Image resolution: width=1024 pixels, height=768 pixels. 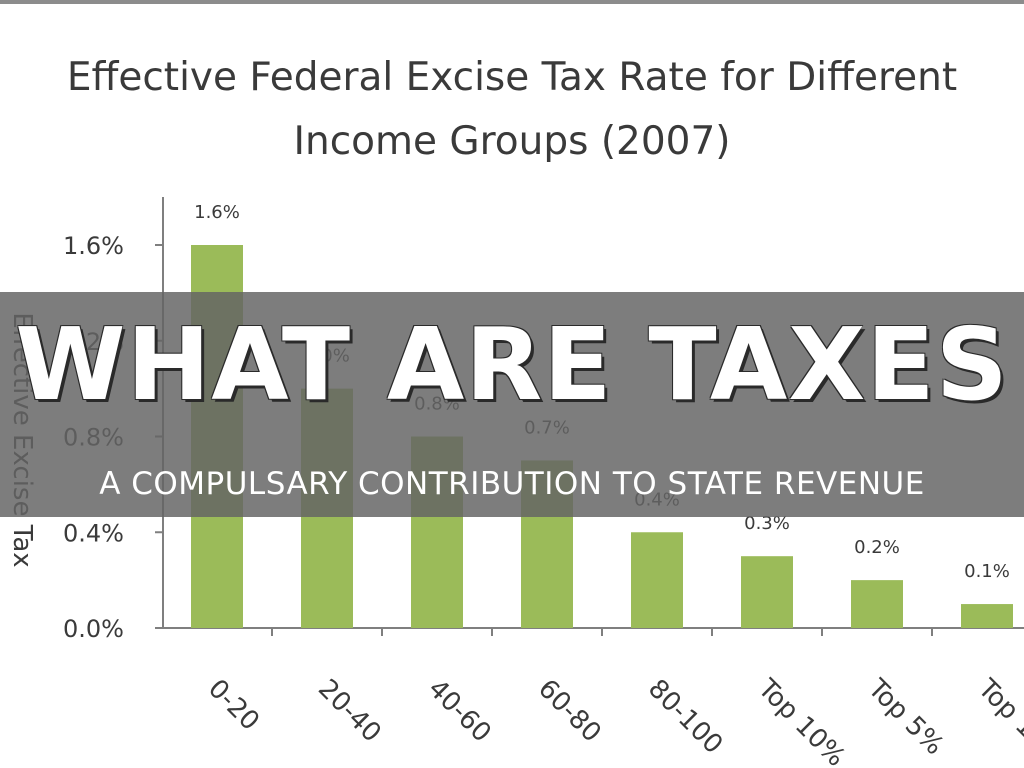 I want to click on y-tick-label: 0.4%, so click(x=93, y=533).